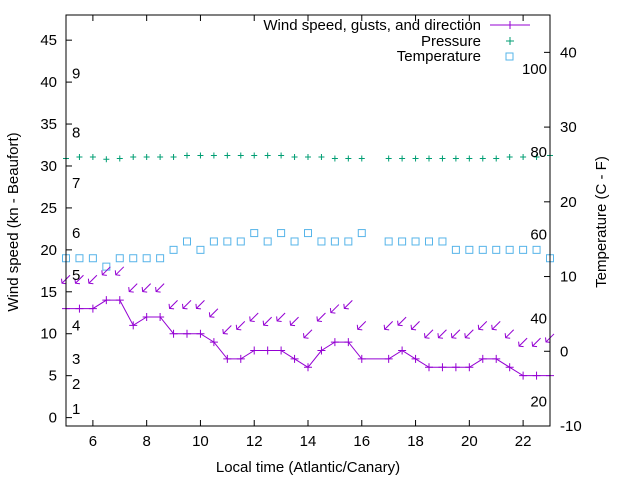 The height and width of the screenshot is (480, 640). Describe the element at coordinates (48, 82) in the screenshot. I see `y-tick-label: 40` at that location.